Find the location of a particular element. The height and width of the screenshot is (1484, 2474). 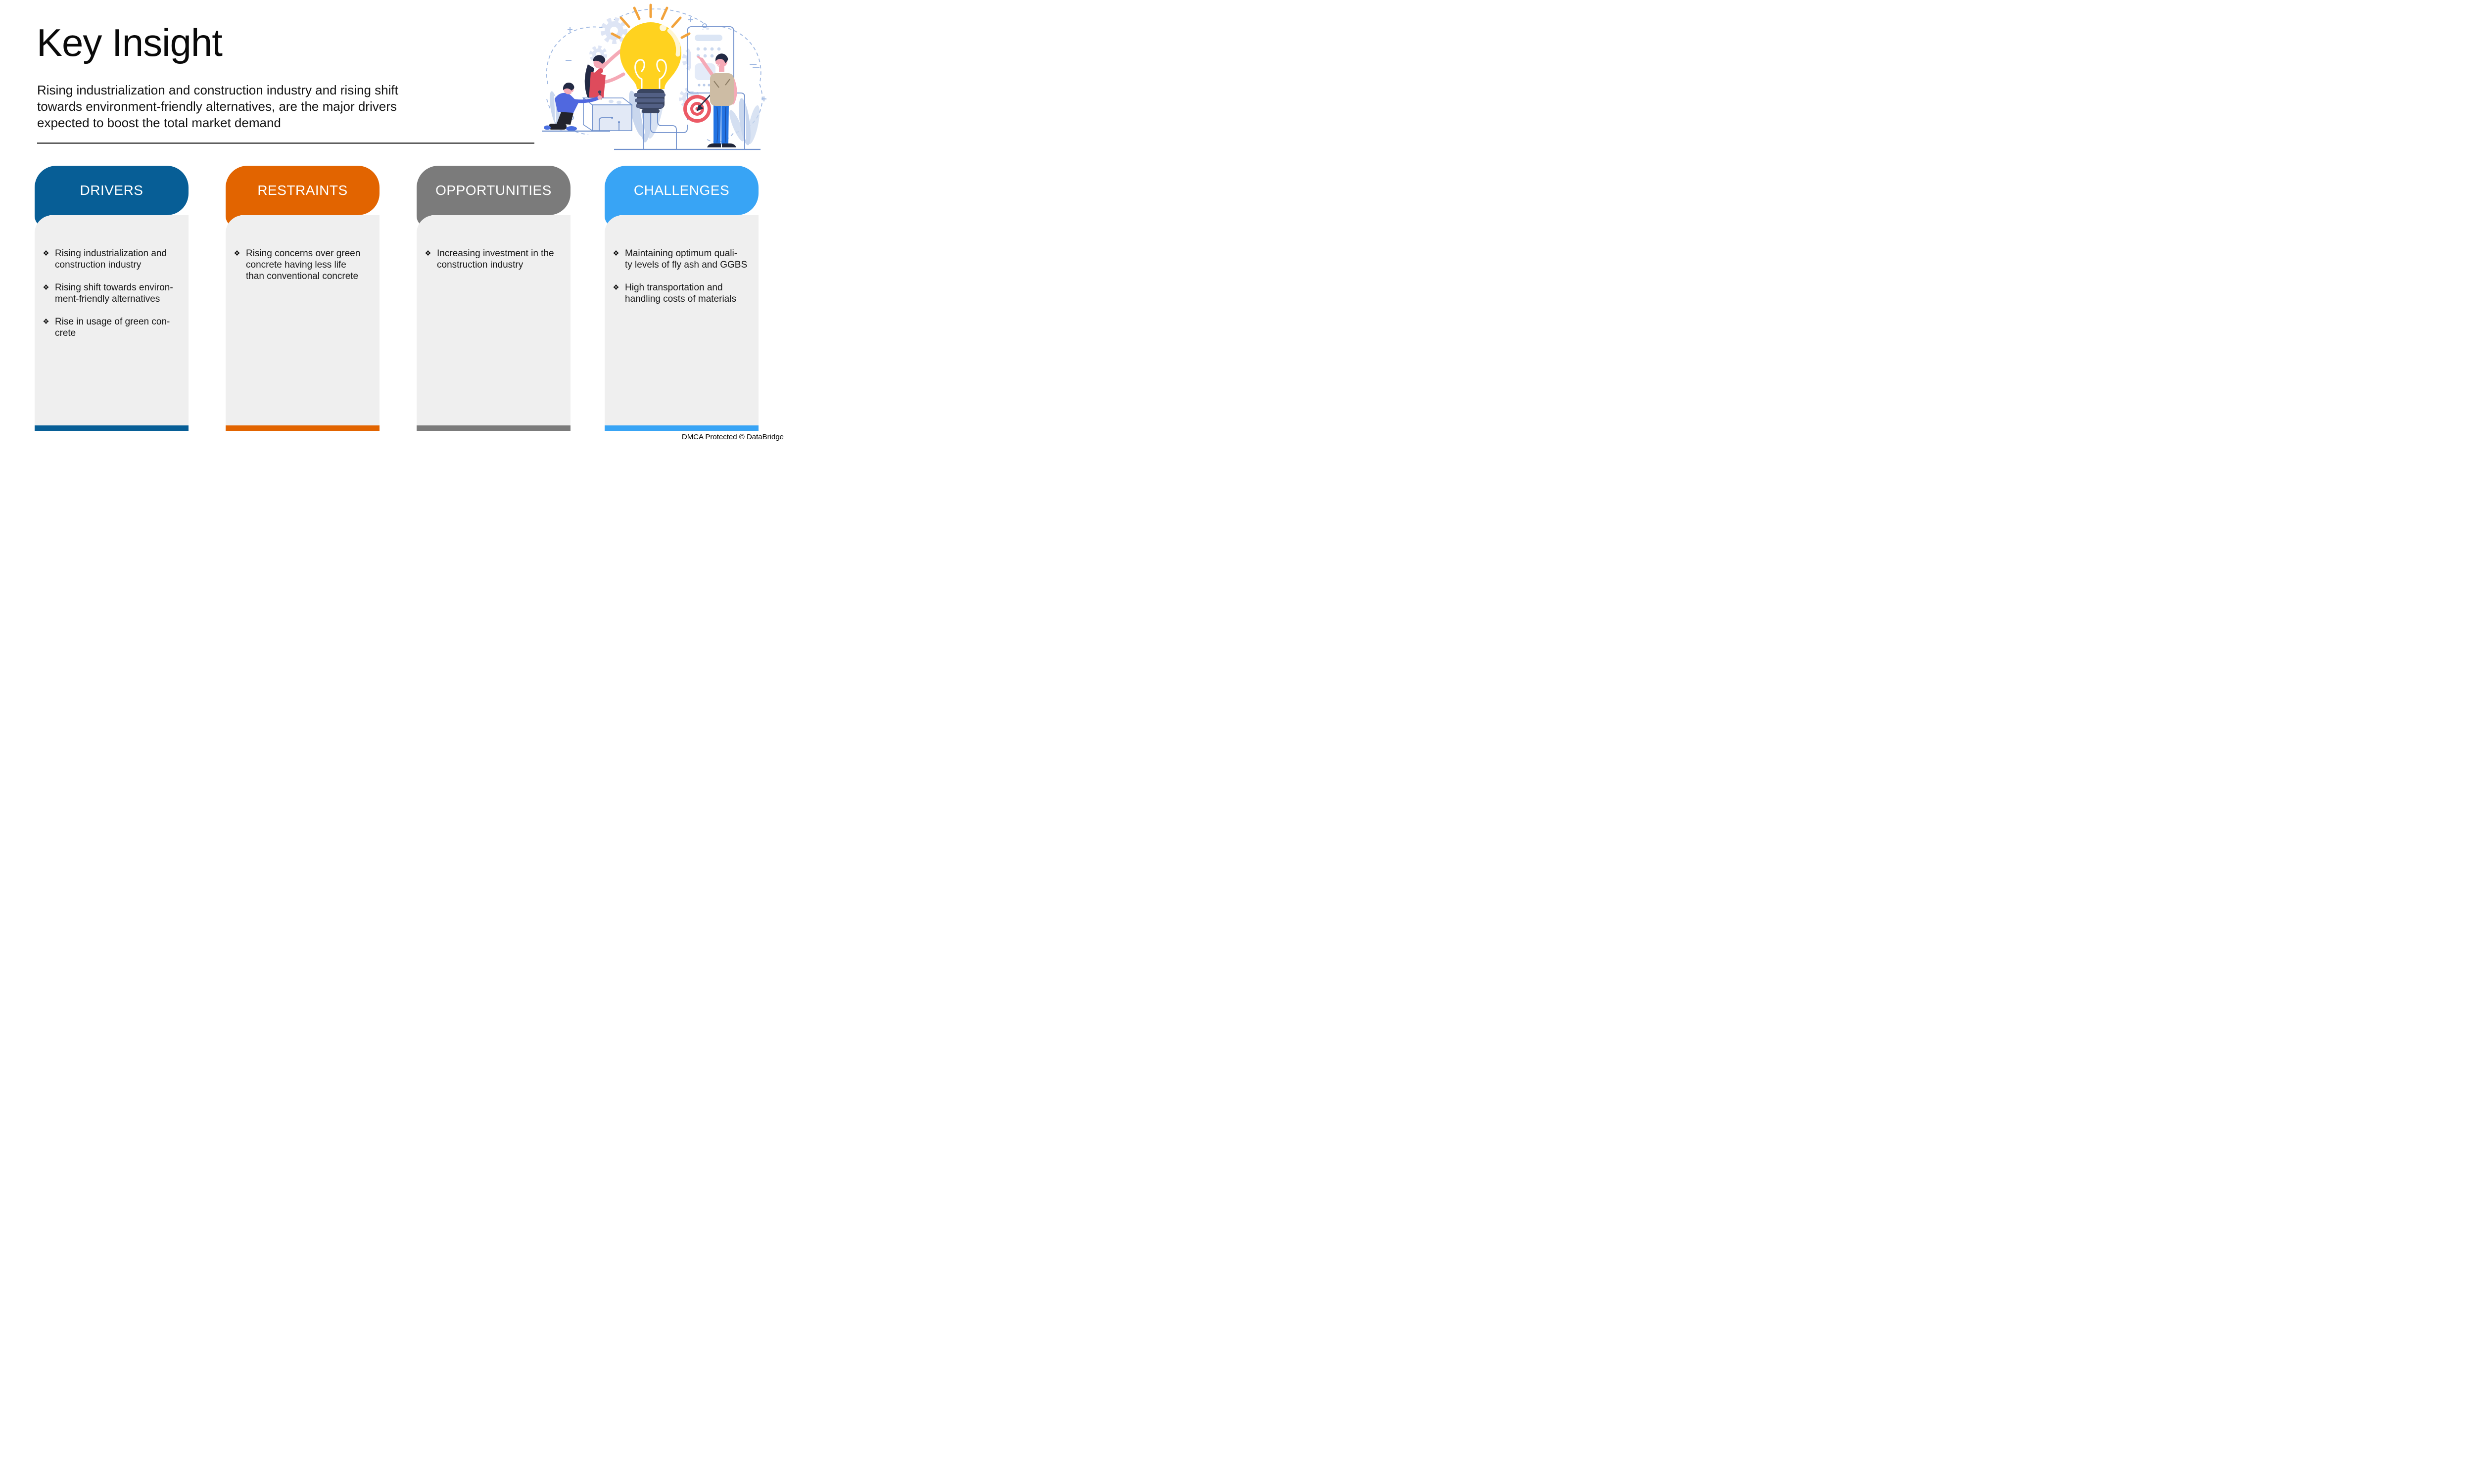

kneeling-man-figure is located at coordinates (573, 106).